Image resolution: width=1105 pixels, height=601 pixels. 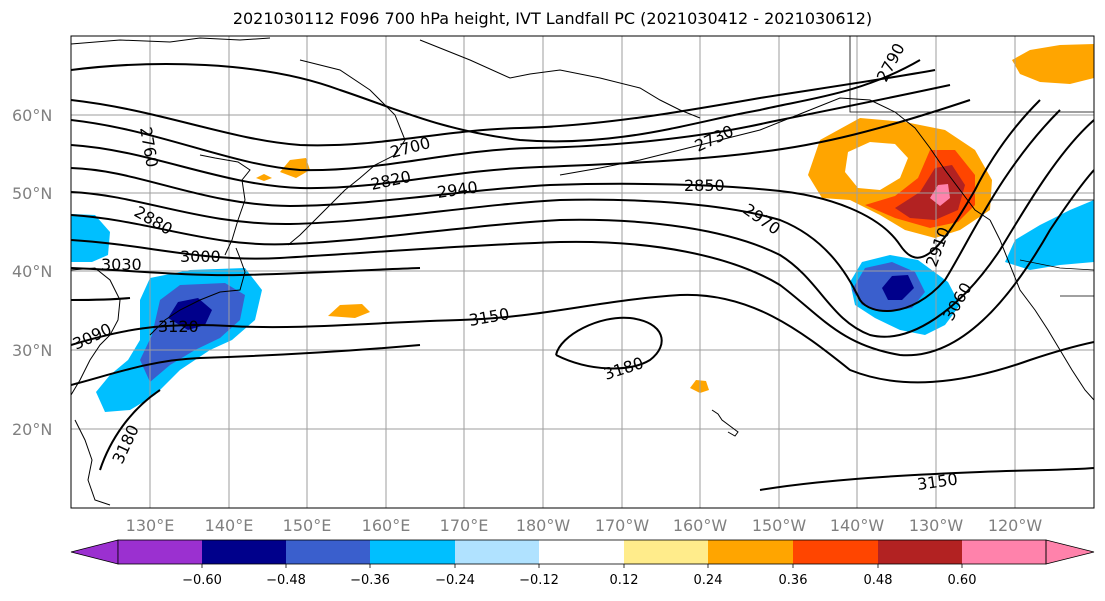 I want to click on colorbar-tick-label: 0.36, so click(x=793, y=580).